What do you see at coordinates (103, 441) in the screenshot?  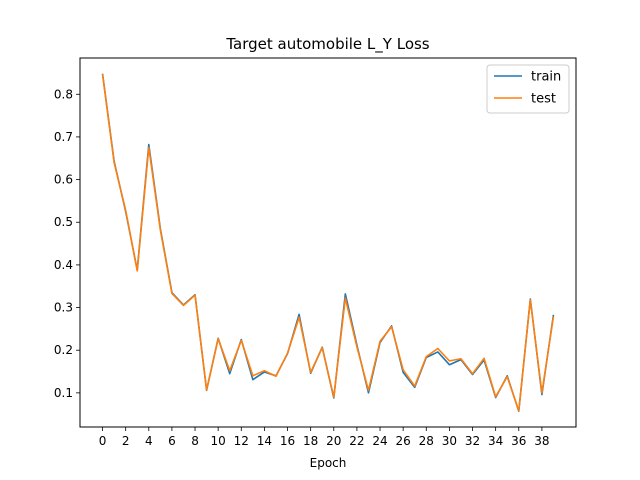 I see `x-tick-label: 0` at bounding box center [103, 441].